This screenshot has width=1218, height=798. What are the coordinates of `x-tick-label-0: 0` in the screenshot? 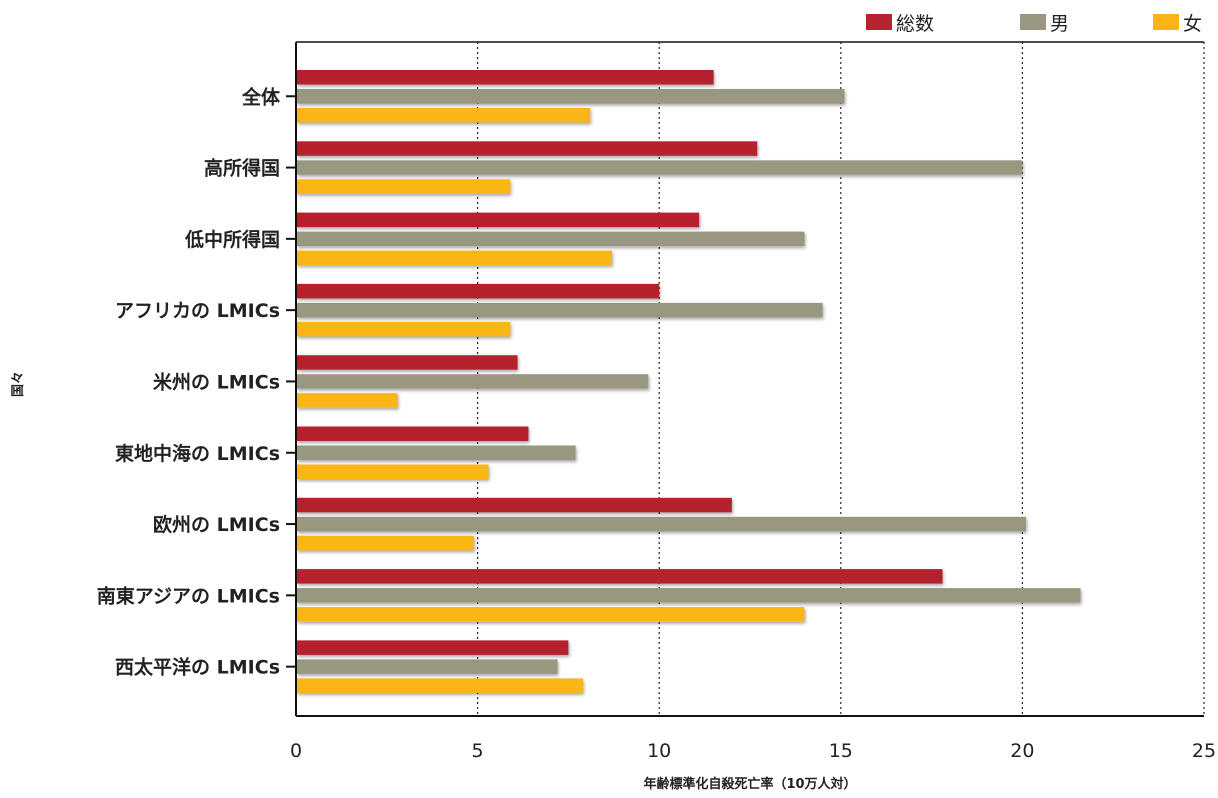 It's located at (296, 751).